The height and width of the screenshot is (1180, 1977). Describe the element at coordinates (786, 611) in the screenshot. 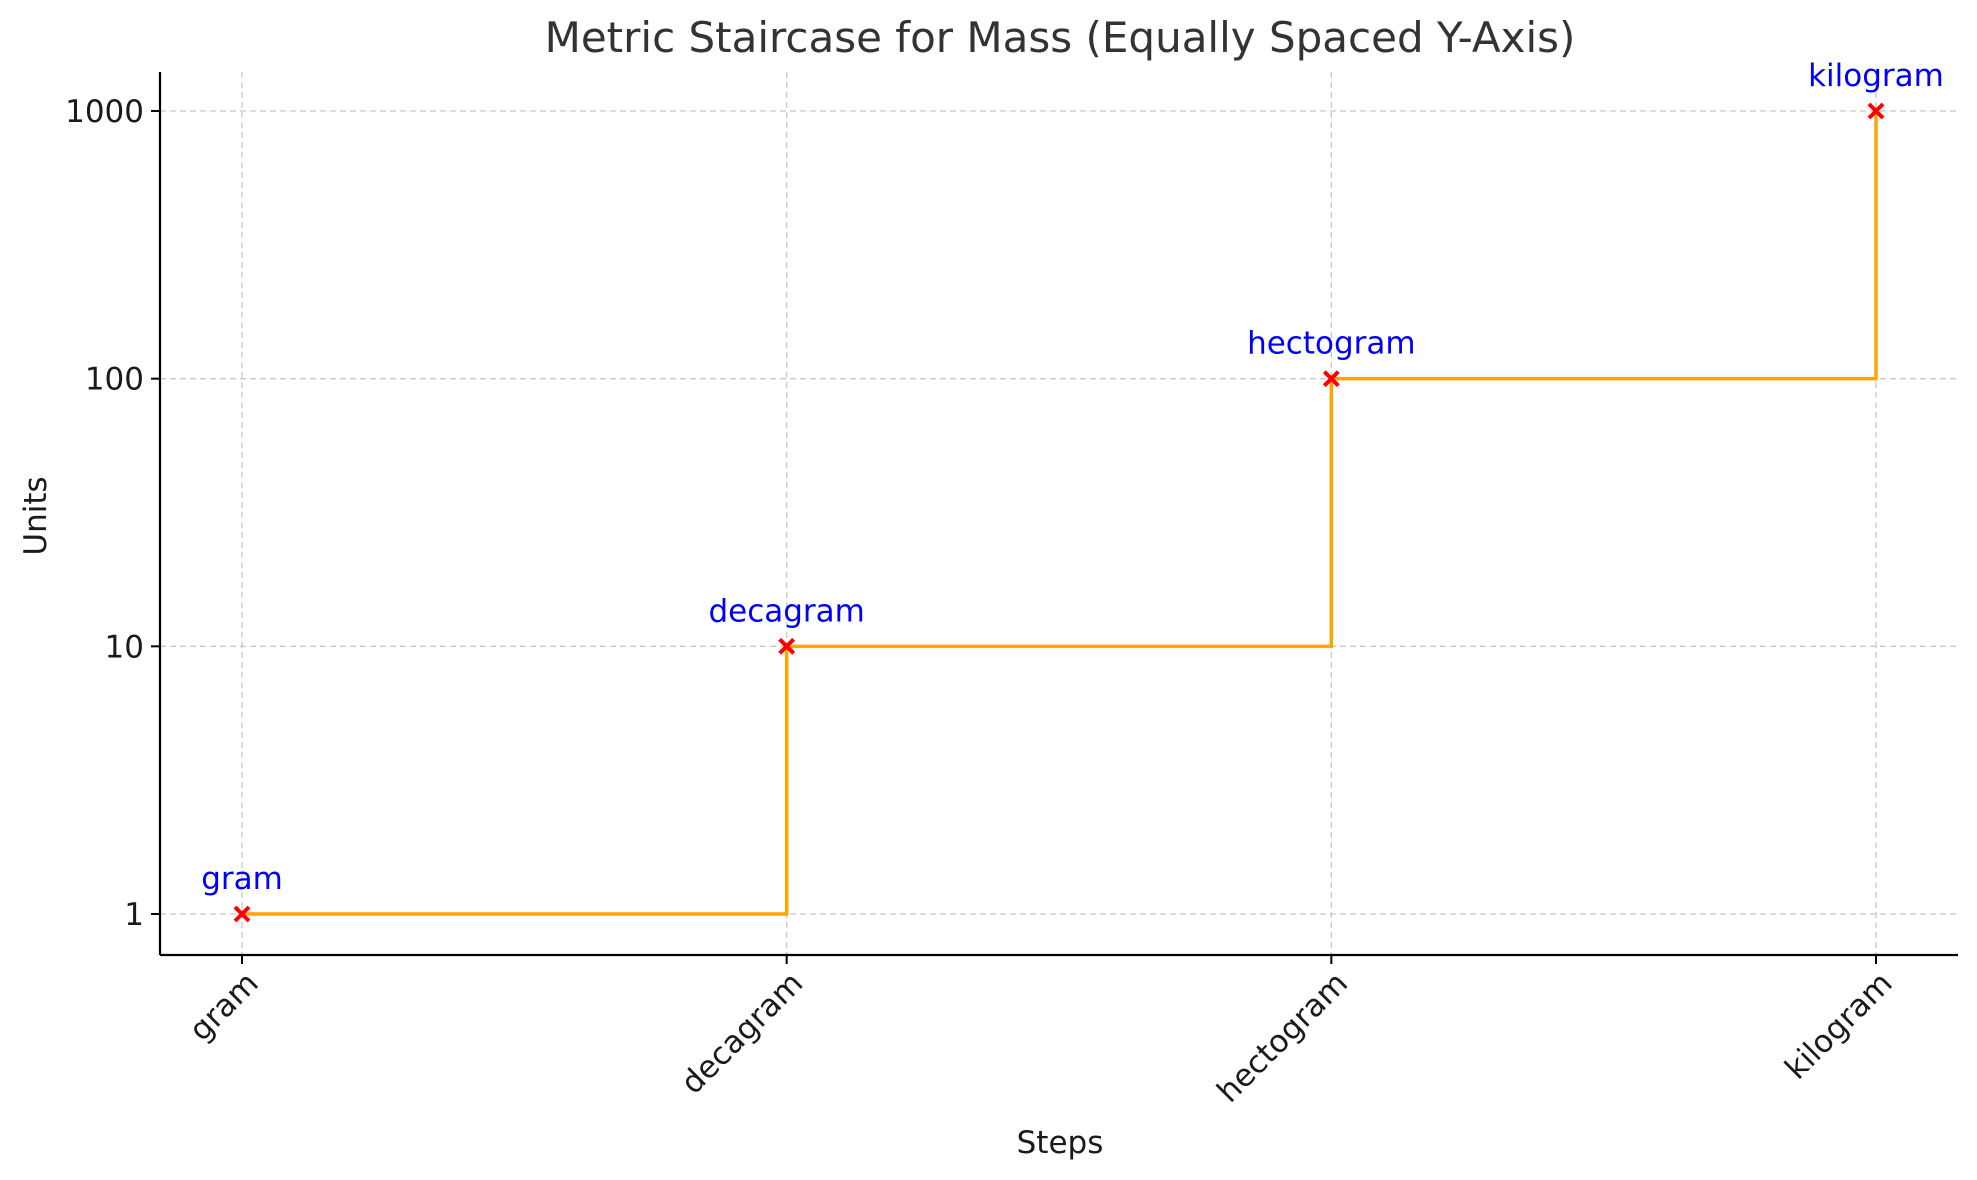

I see `point-label: decagram` at that location.